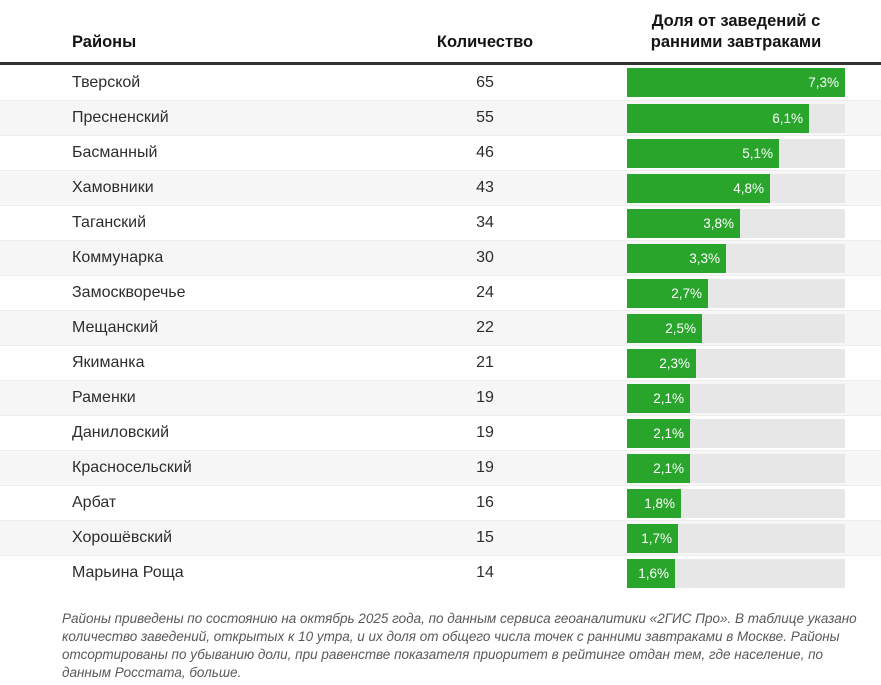 The height and width of the screenshot is (685, 881). I want to click on venue-count: 34, so click(485, 223).